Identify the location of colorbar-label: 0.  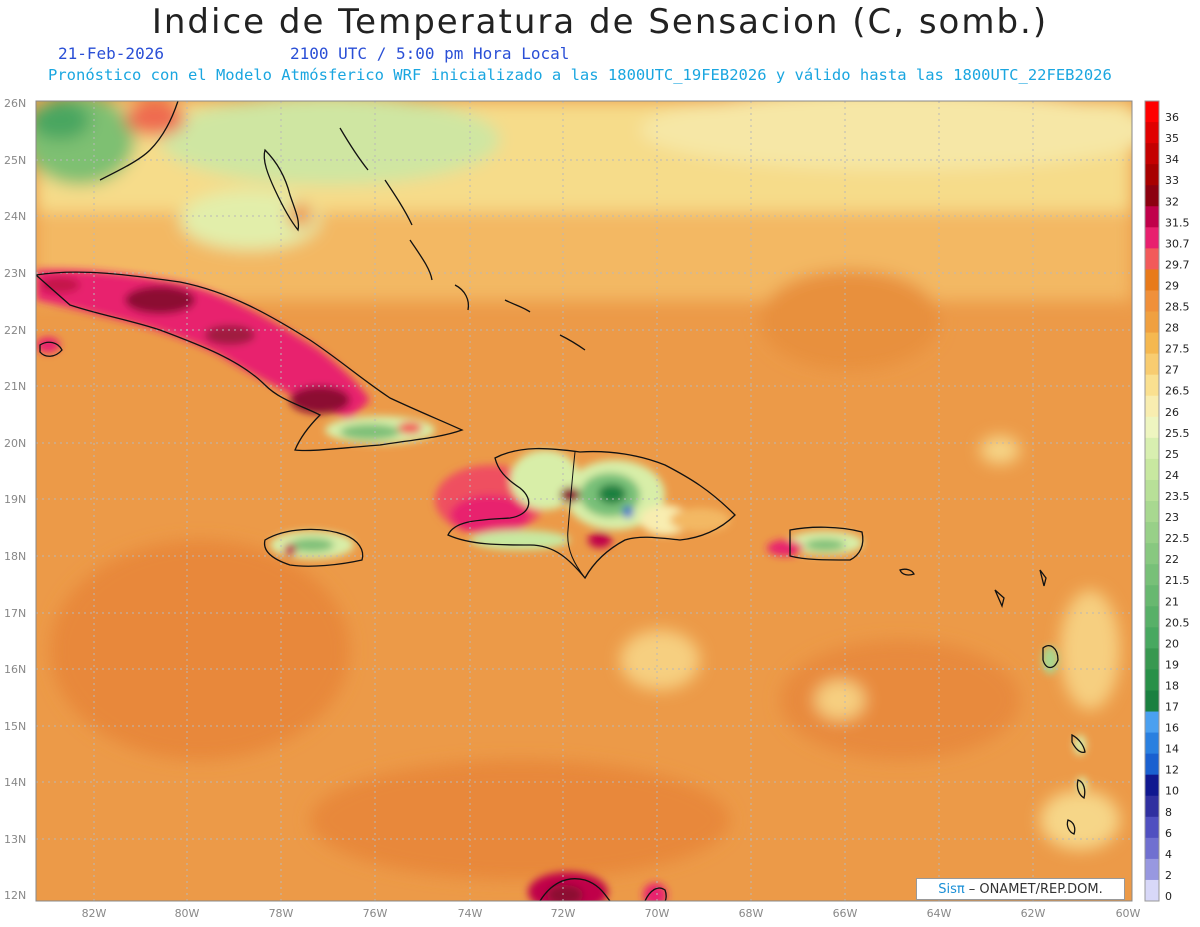
(1168, 896).